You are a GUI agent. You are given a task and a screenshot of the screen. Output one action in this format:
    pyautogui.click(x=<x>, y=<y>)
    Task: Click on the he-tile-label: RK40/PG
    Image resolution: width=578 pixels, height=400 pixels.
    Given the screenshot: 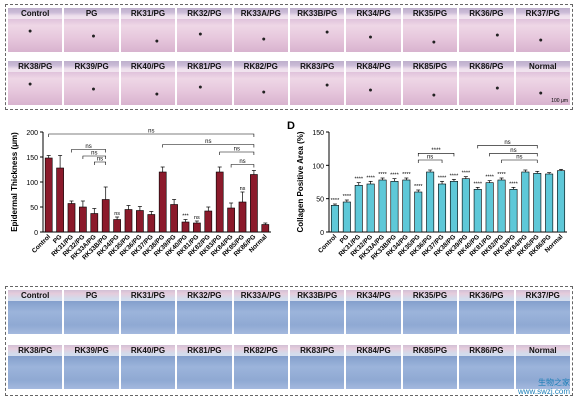 What is the action you would take?
    pyautogui.click(x=148, y=66)
    